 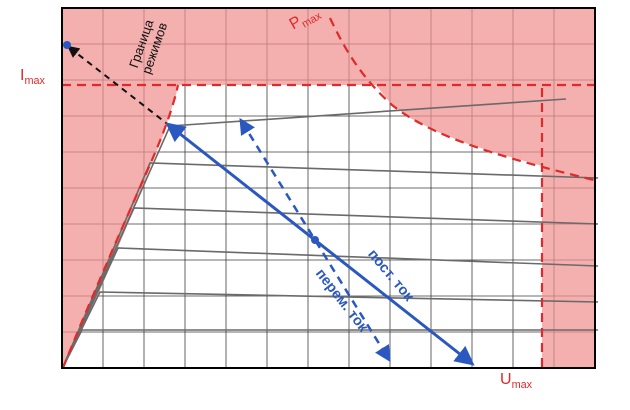 I want to click on imax-label: Imax, so click(x=32, y=77).